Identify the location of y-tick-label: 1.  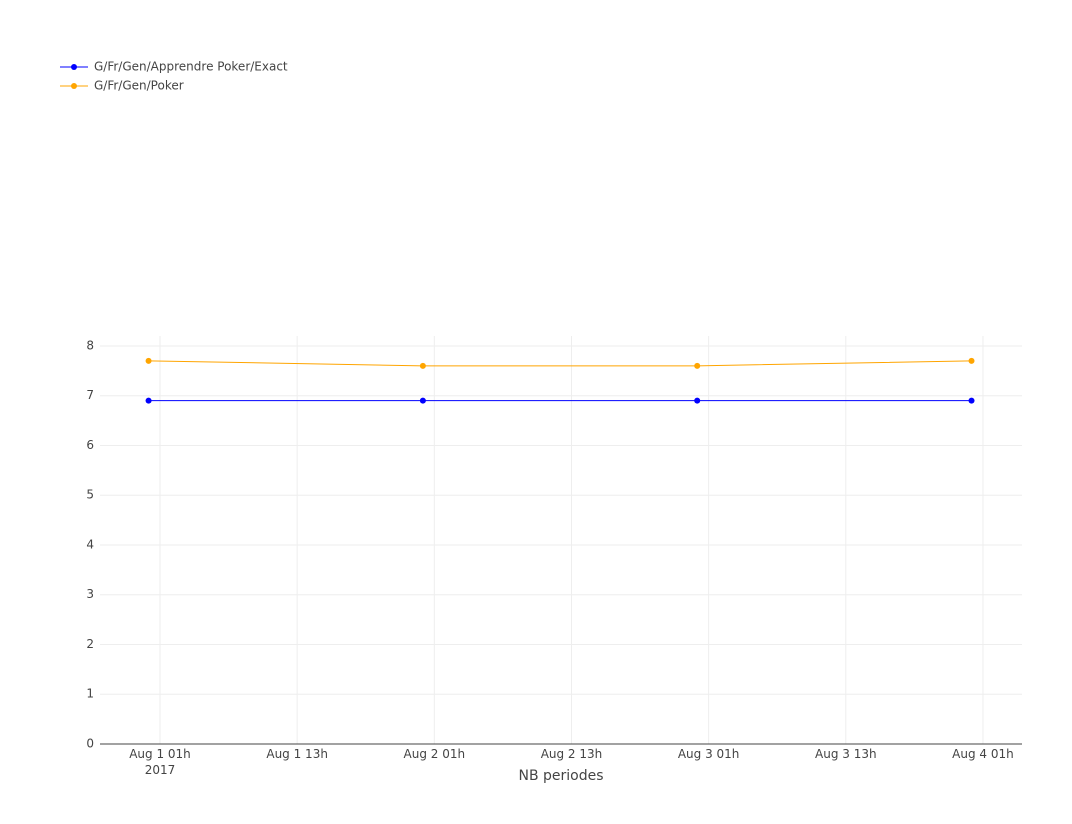
(90, 694).